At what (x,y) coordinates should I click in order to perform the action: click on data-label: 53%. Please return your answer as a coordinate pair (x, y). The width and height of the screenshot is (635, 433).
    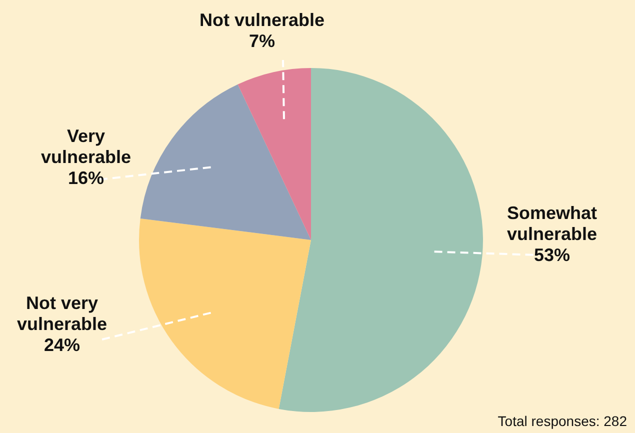
    Looking at the image, I should click on (552, 254).